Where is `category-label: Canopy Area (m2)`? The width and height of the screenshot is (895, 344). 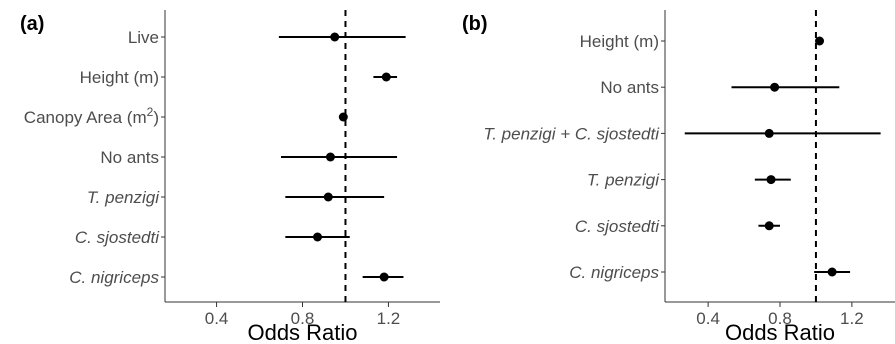 category-label: Canopy Area (m2) is located at coordinates (91, 116).